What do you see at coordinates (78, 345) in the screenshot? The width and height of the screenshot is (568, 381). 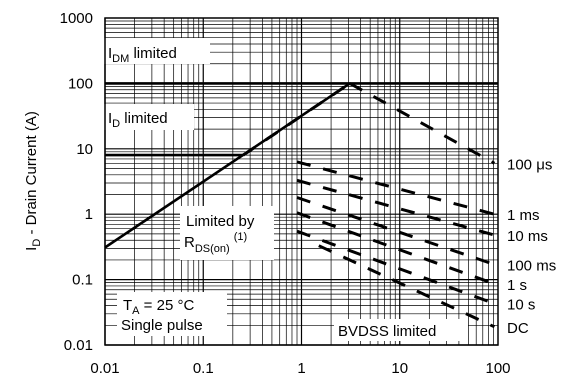 I see `y-tick-label: 0.01` at bounding box center [78, 345].